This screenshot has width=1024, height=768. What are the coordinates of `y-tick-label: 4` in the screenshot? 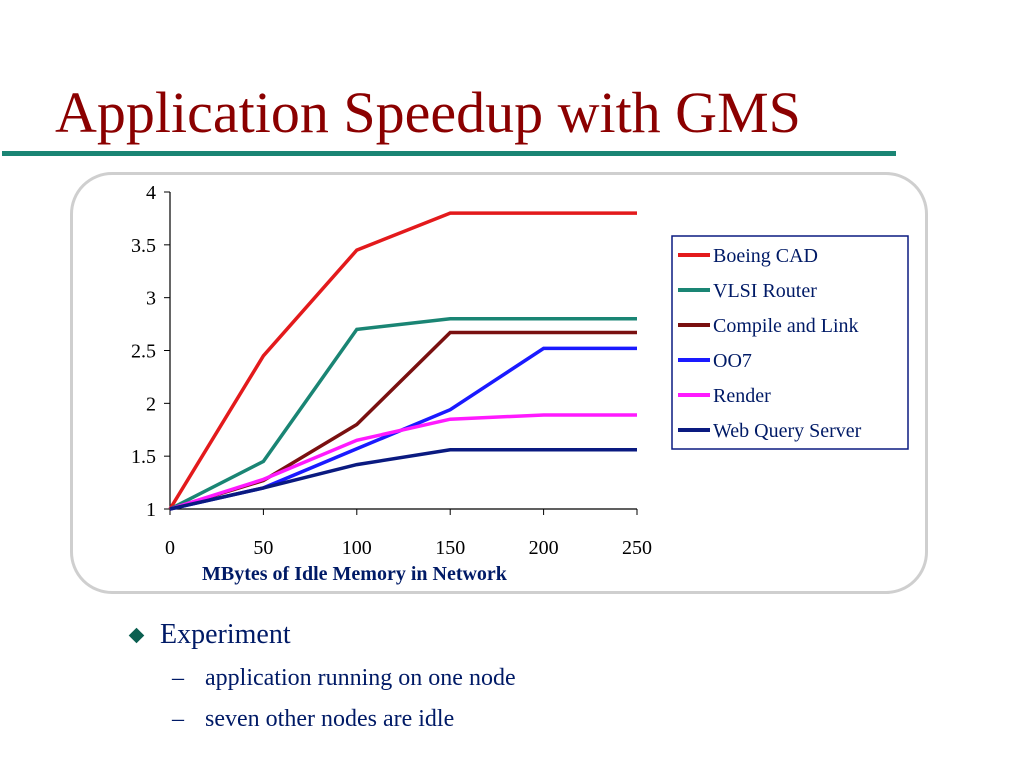 It's located at (151, 193).